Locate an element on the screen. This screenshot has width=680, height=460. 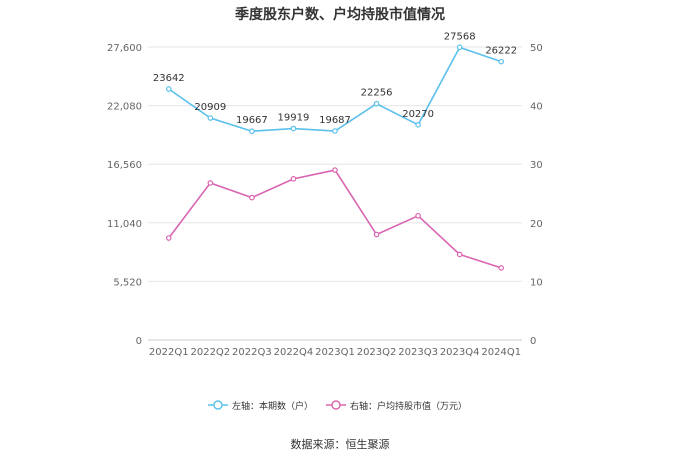
right-axis-tick-label: 10 is located at coordinates (536, 282).